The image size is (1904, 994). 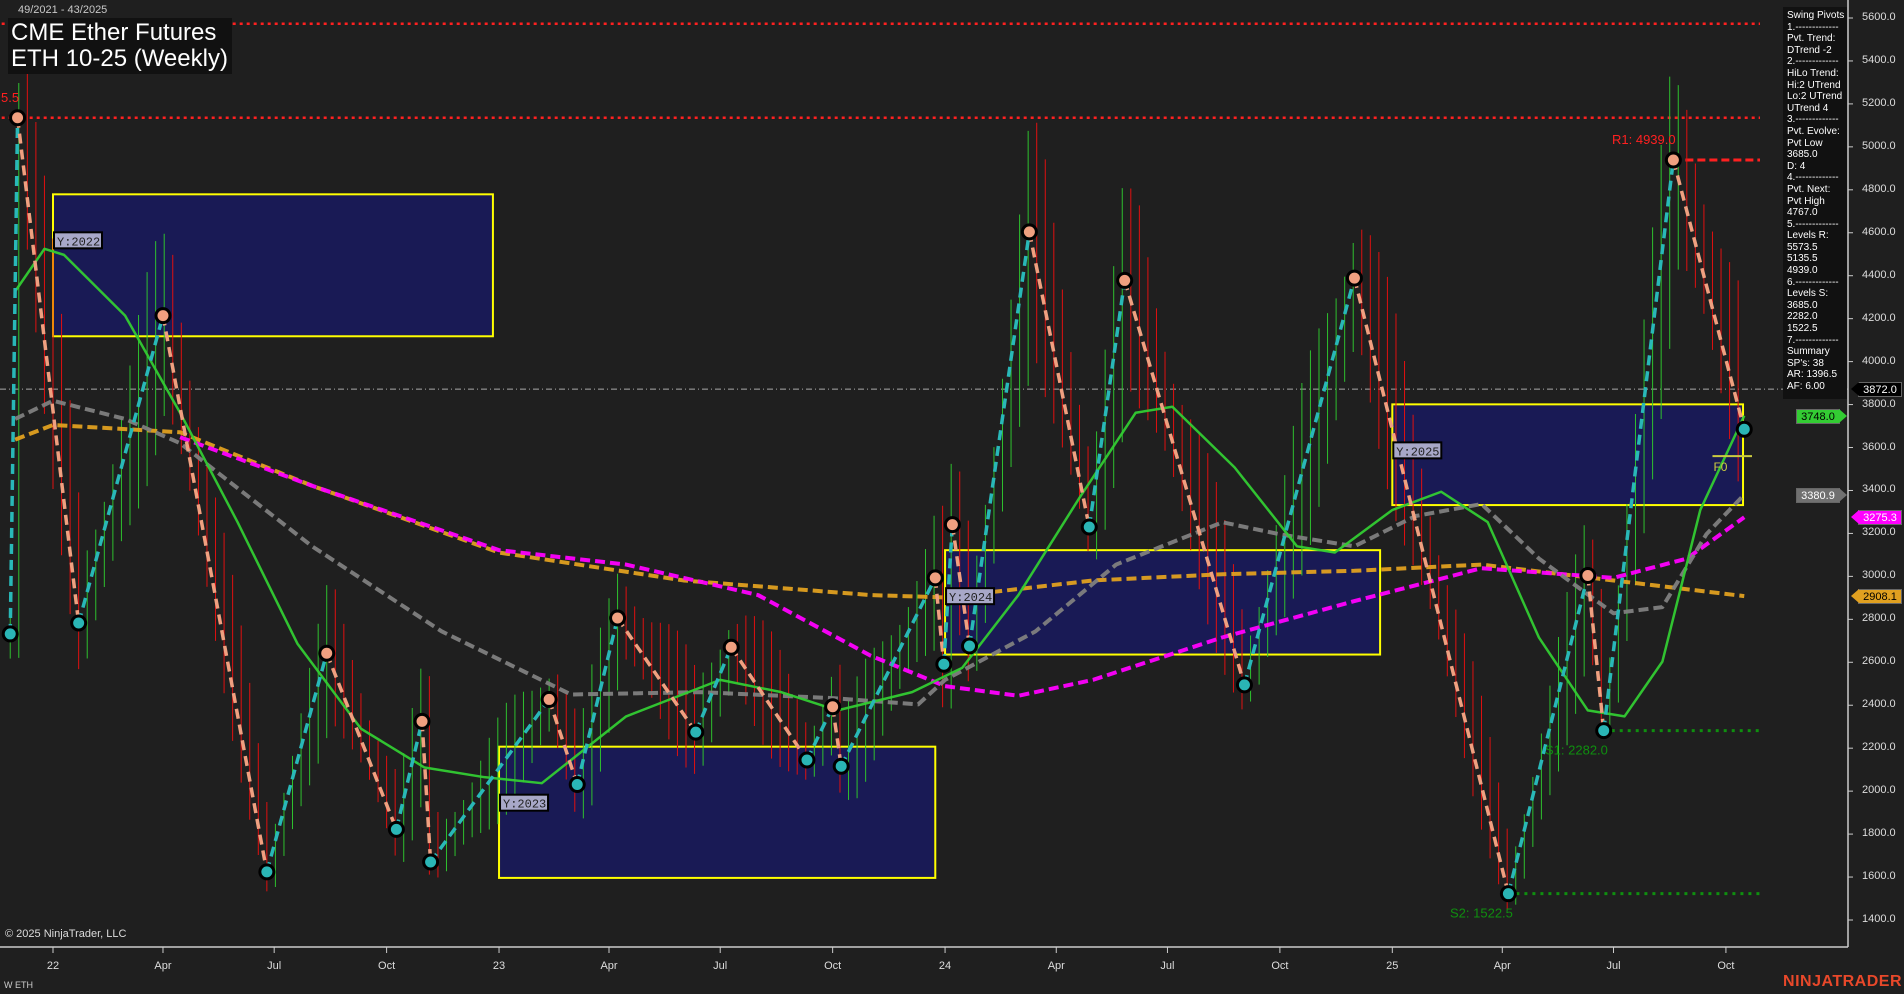 I want to click on info-line: HiLo Trend:, so click(x=1813, y=73).